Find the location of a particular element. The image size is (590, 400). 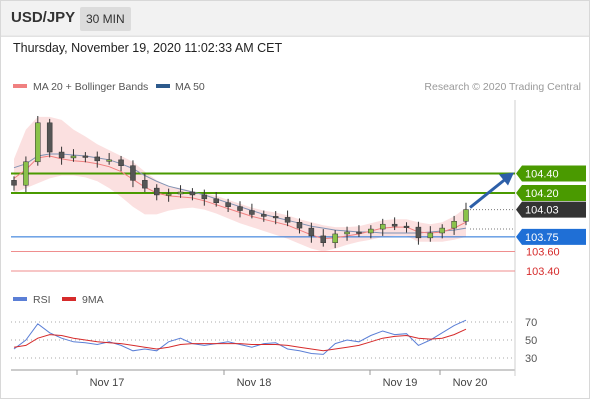

level-label-103-75: 103.75 is located at coordinates (542, 238).